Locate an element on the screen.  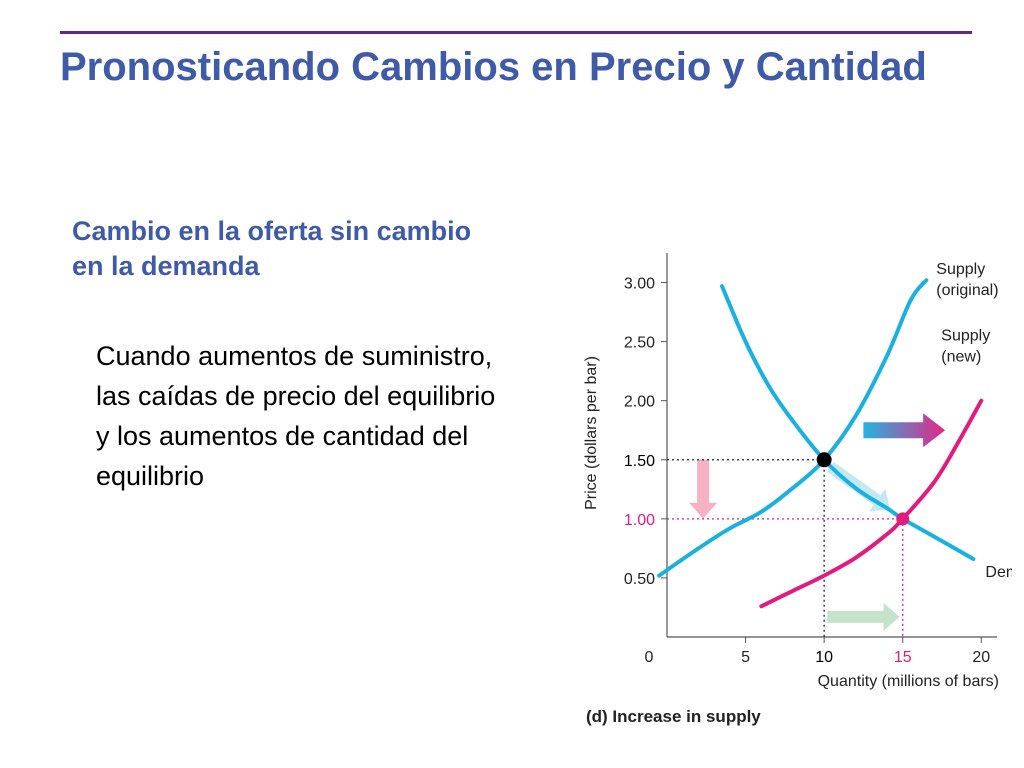
label-line: Demand is located at coordinates (998, 572).